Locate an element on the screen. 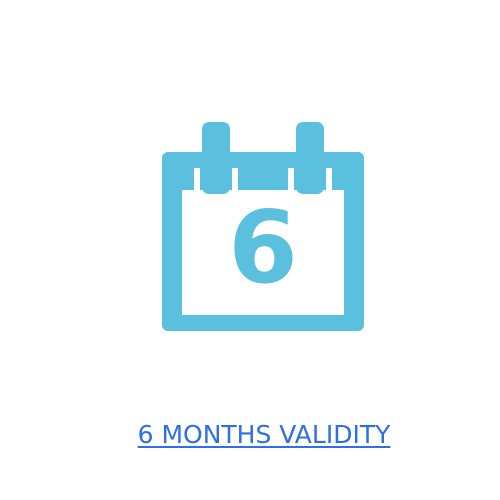 Image resolution: width=500 pixels, height=500 pixels. calendar-ring-right is located at coordinates (310, 158).